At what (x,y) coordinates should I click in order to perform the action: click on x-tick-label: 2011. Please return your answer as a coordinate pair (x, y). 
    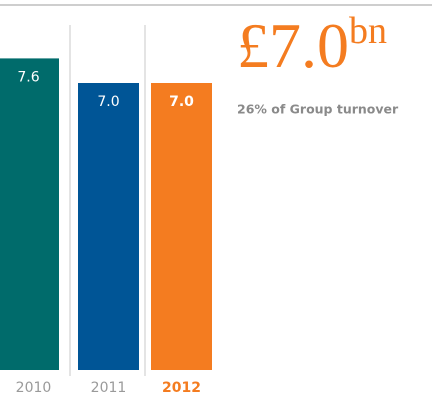
    Looking at the image, I should click on (109, 388).